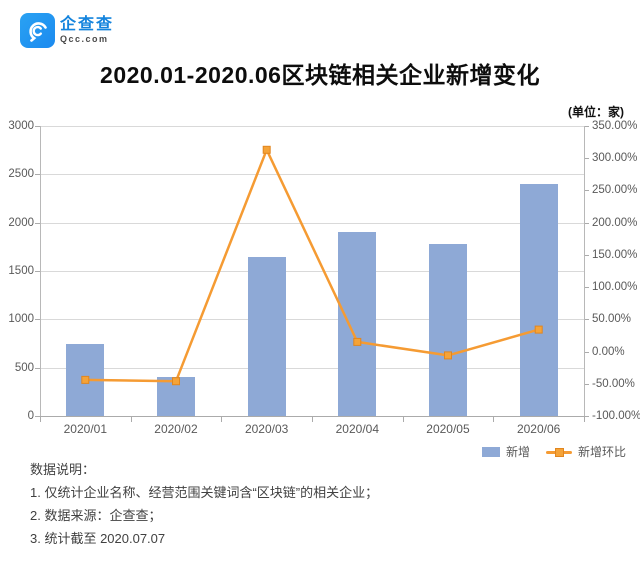 The height and width of the screenshot is (586, 640). Describe the element at coordinates (98, 538) in the screenshot. I see `note-line: 3. 统计截至 2020.07.07` at that location.